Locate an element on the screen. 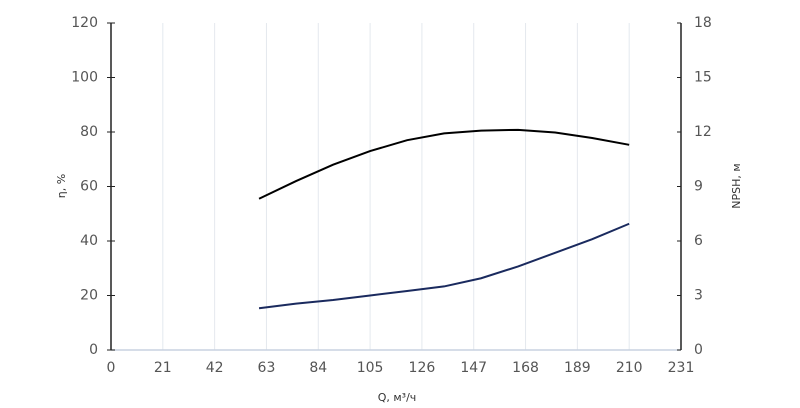 The image size is (800, 408). x-tick-label: 84 is located at coordinates (318, 368).